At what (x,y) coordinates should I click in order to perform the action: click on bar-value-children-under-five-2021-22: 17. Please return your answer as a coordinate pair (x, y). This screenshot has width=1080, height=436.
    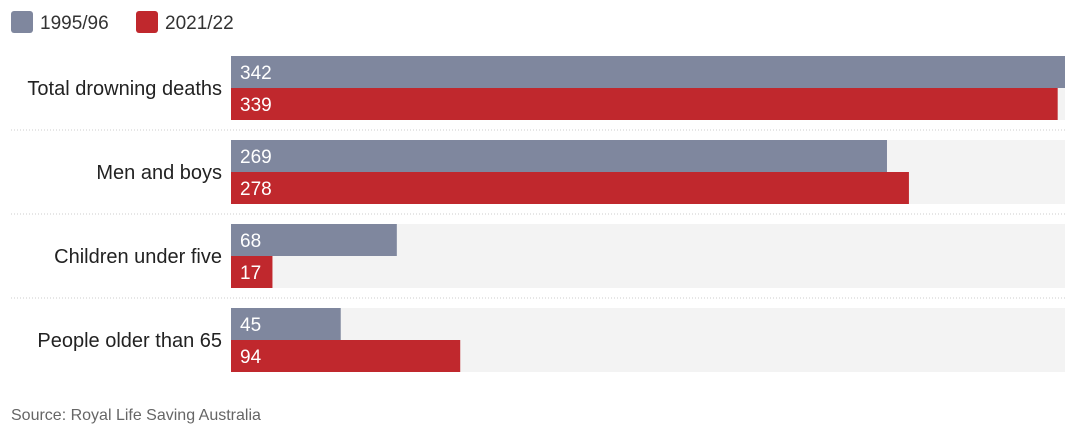
    Looking at the image, I should click on (250, 273).